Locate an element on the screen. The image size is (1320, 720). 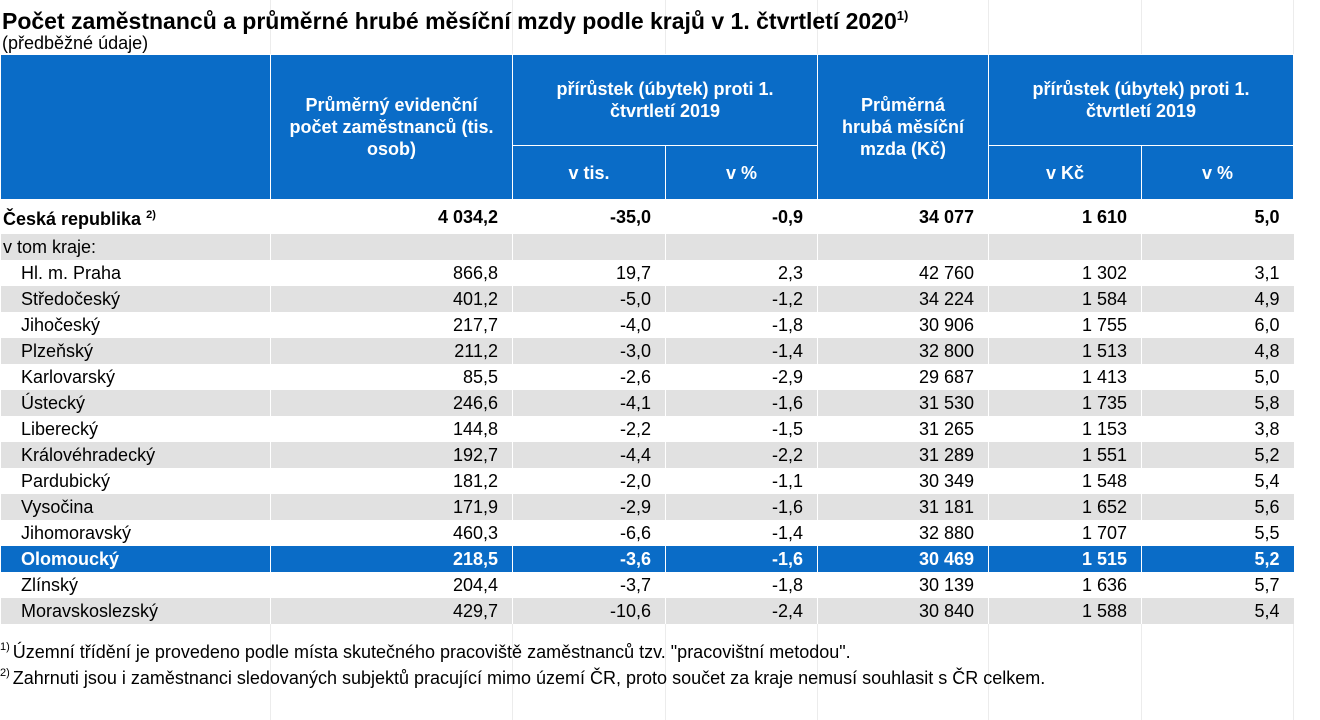
cell-change-wage-percent: 5,7 is located at coordinates (1217, 585).